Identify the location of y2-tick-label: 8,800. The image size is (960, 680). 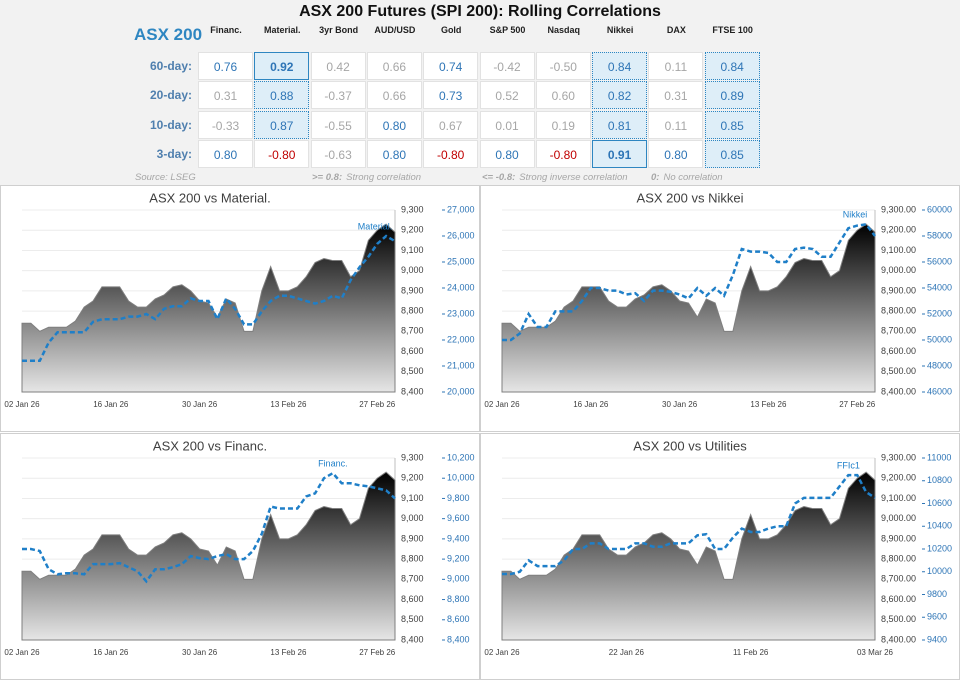
(458, 599).